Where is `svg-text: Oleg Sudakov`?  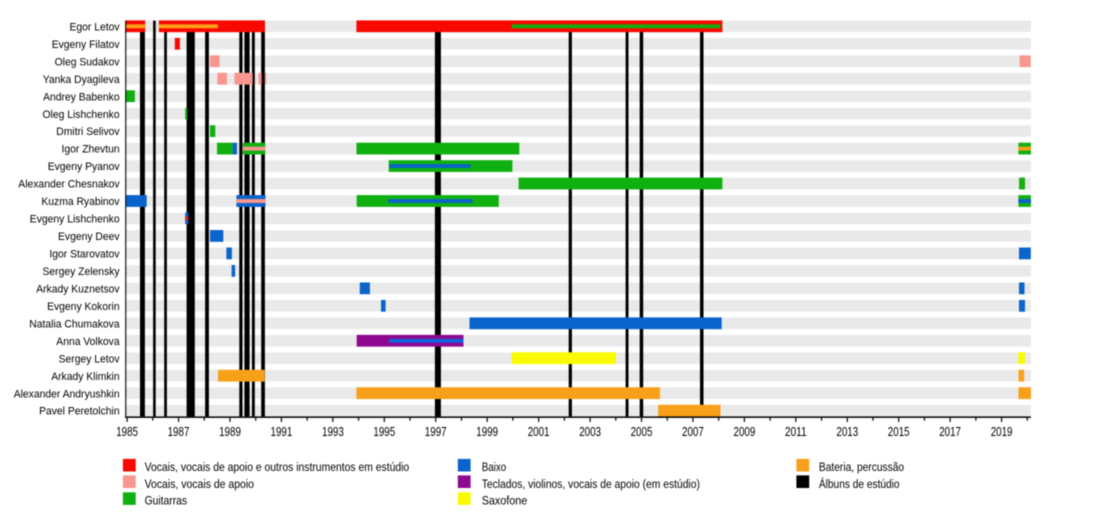
svg-text: Oleg Sudakov is located at coordinates (87, 62).